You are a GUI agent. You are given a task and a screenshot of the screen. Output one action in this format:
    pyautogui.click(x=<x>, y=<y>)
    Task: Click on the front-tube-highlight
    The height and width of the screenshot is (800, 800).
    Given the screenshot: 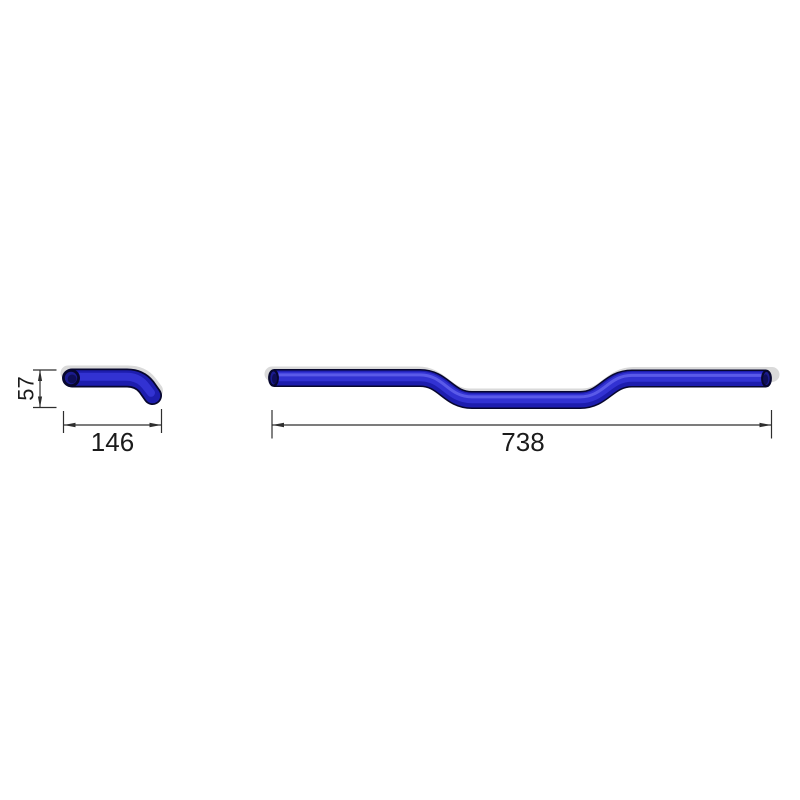 What is the action you would take?
    pyautogui.click(x=520, y=386)
    